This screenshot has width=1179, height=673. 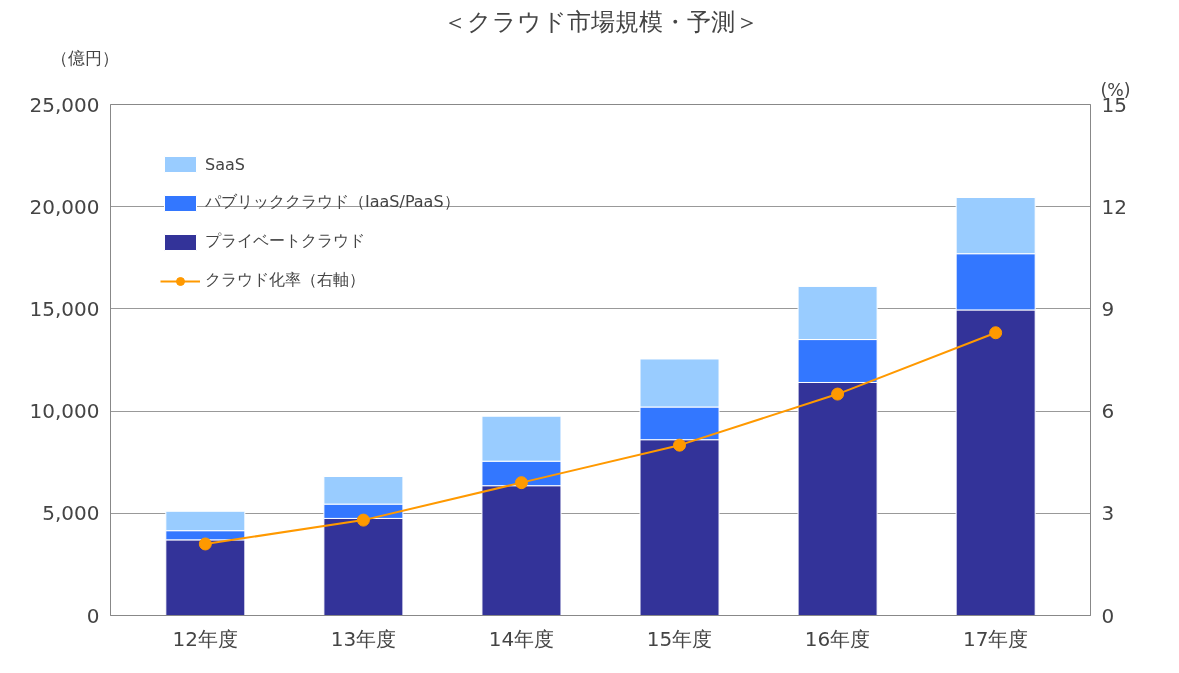 I want to click on x-tick-label: 17年度, so click(x=995, y=638).